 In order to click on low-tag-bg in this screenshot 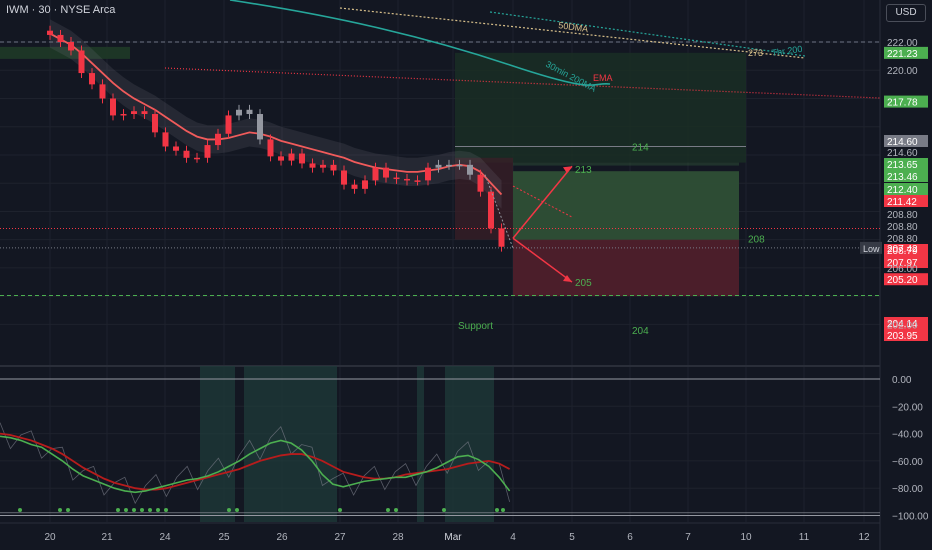, I will do `click(871, 247)`.